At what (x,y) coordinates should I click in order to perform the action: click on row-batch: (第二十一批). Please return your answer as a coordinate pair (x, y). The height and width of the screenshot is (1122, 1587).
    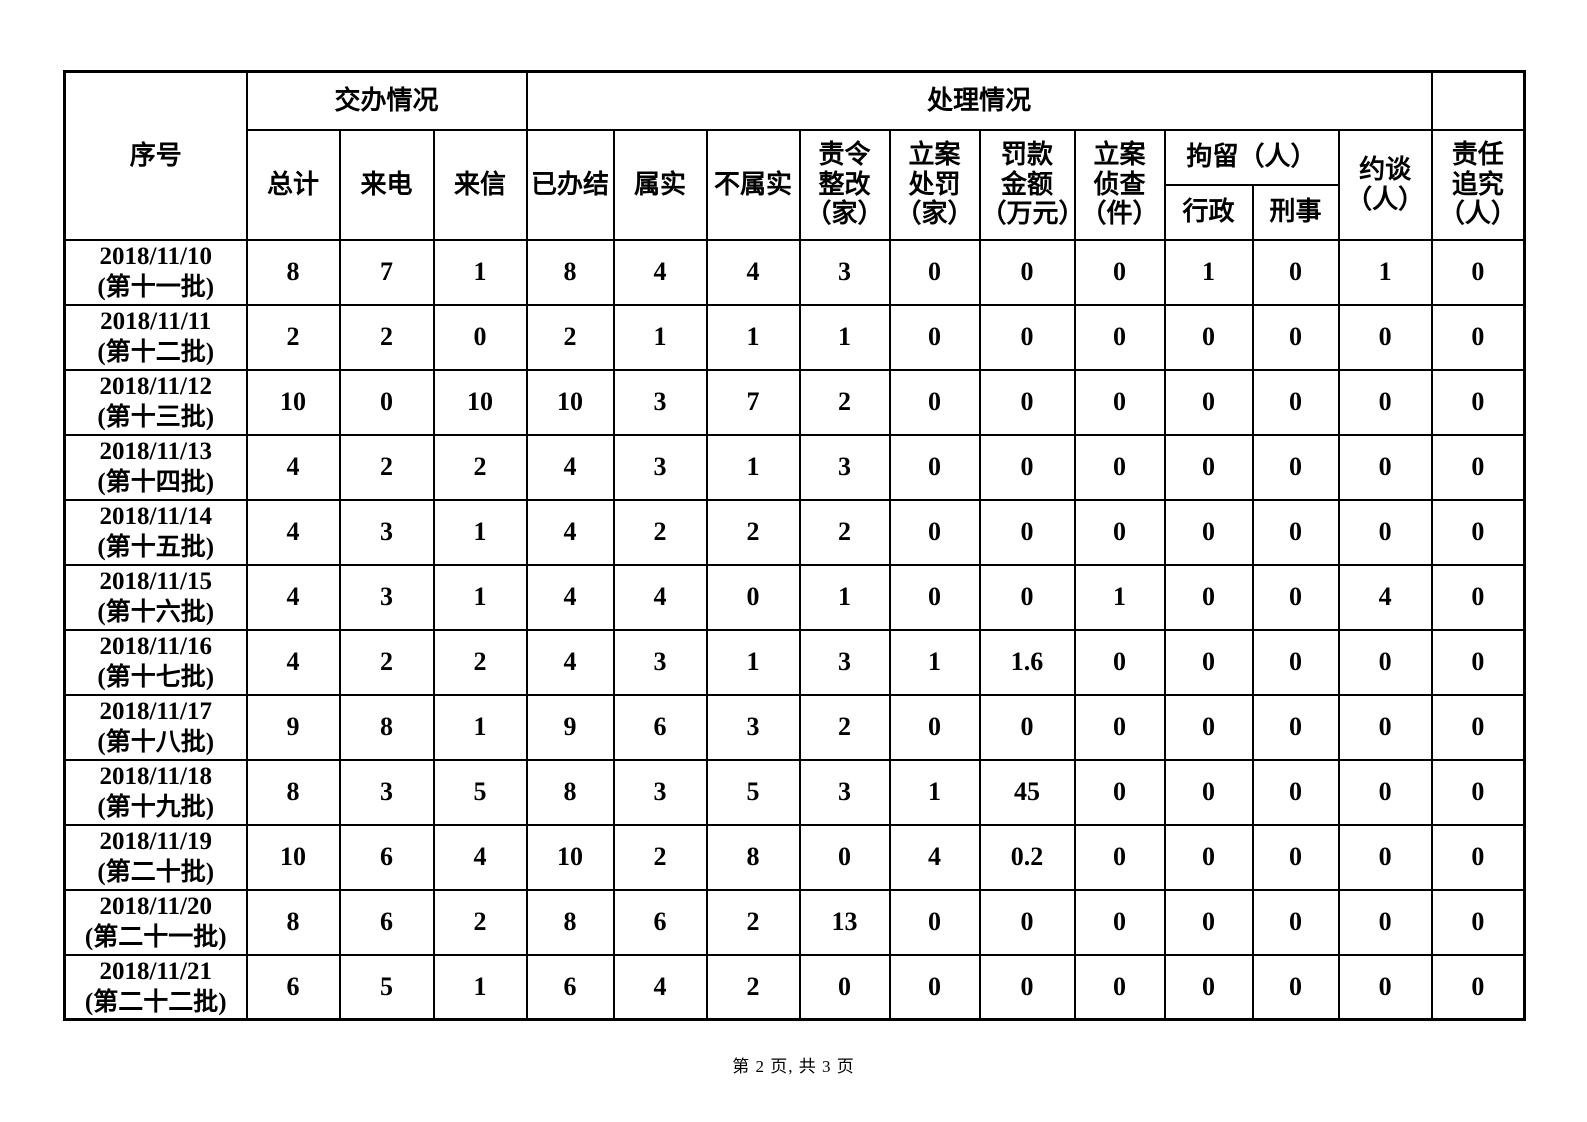
    Looking at the image, I should click on (155, 937).